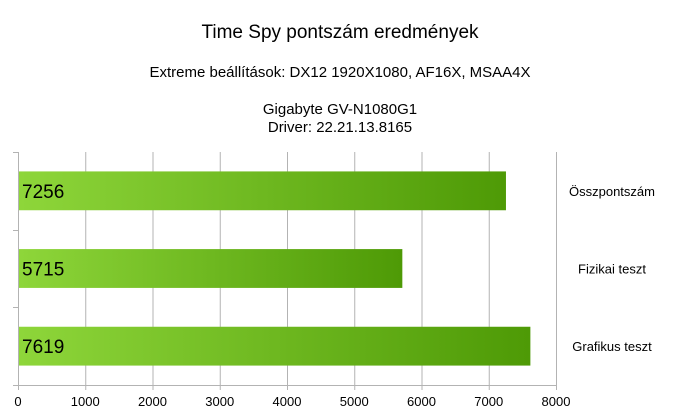 The height and width of the screenshot is (417, 680). Describe the element at coordinates (556, 401) in the screenshot. I see `x-tick-label: 8000` at that location.